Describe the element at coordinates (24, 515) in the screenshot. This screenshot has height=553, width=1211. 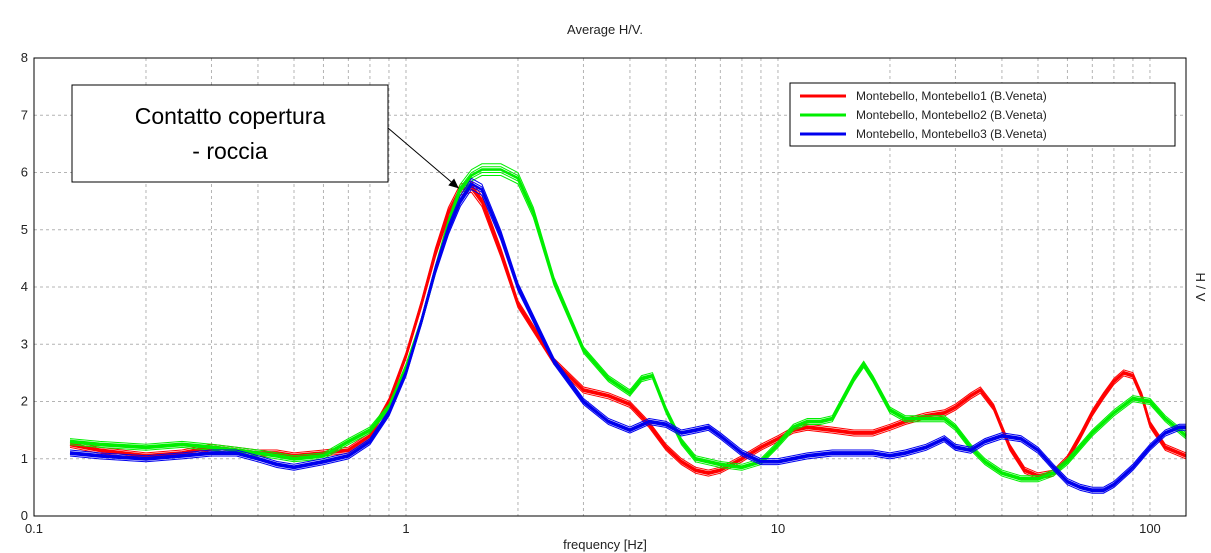
I see `y-tick-label: 0` at that location.